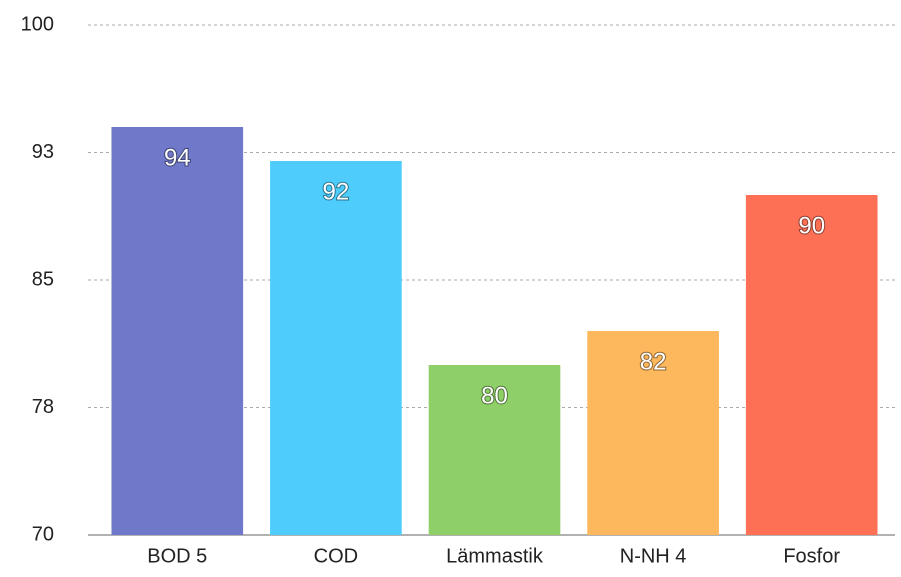  I want to click on value-label: 94, so click(177, 157).